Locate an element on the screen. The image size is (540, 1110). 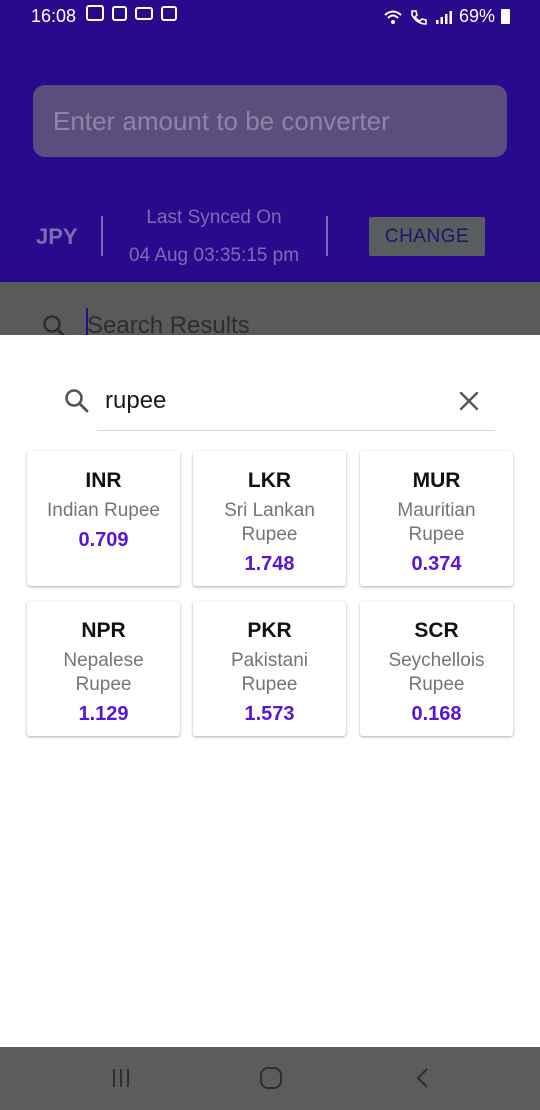
currency-name: Sri Lankan Rupee is located at coordinates (269, 522).